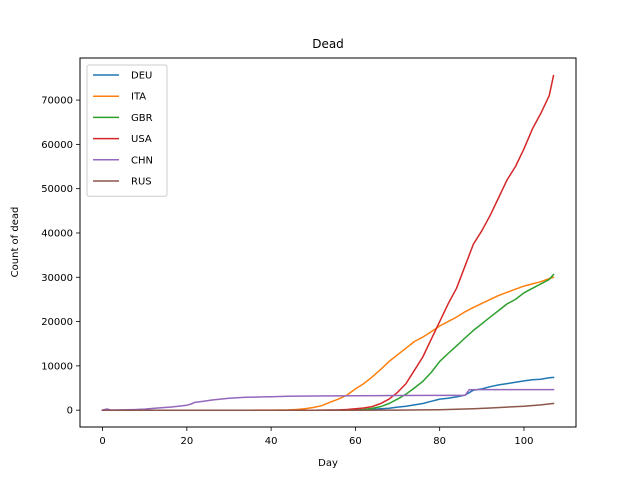 This screenshot has width=640, height=480. Describe the element at coordinates (439, 441) in the screenshot. I see `x-tick-label: 80` at that location.